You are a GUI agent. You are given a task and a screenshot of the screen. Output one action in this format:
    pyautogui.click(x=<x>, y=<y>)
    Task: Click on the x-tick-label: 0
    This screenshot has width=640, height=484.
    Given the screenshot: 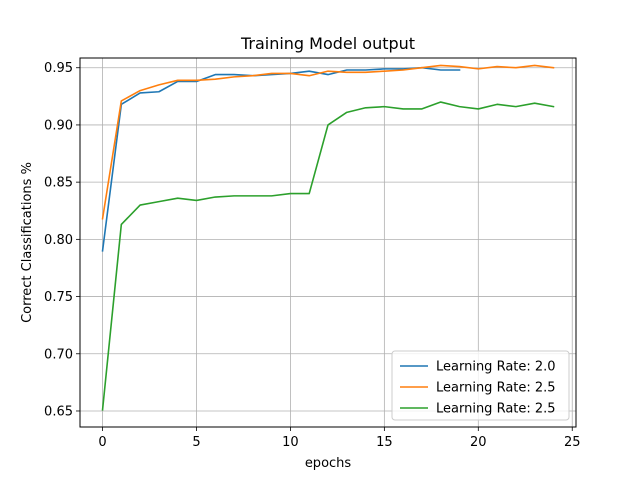 What is the action you would take?
    pyautogui.click(x=102, y=442)
    